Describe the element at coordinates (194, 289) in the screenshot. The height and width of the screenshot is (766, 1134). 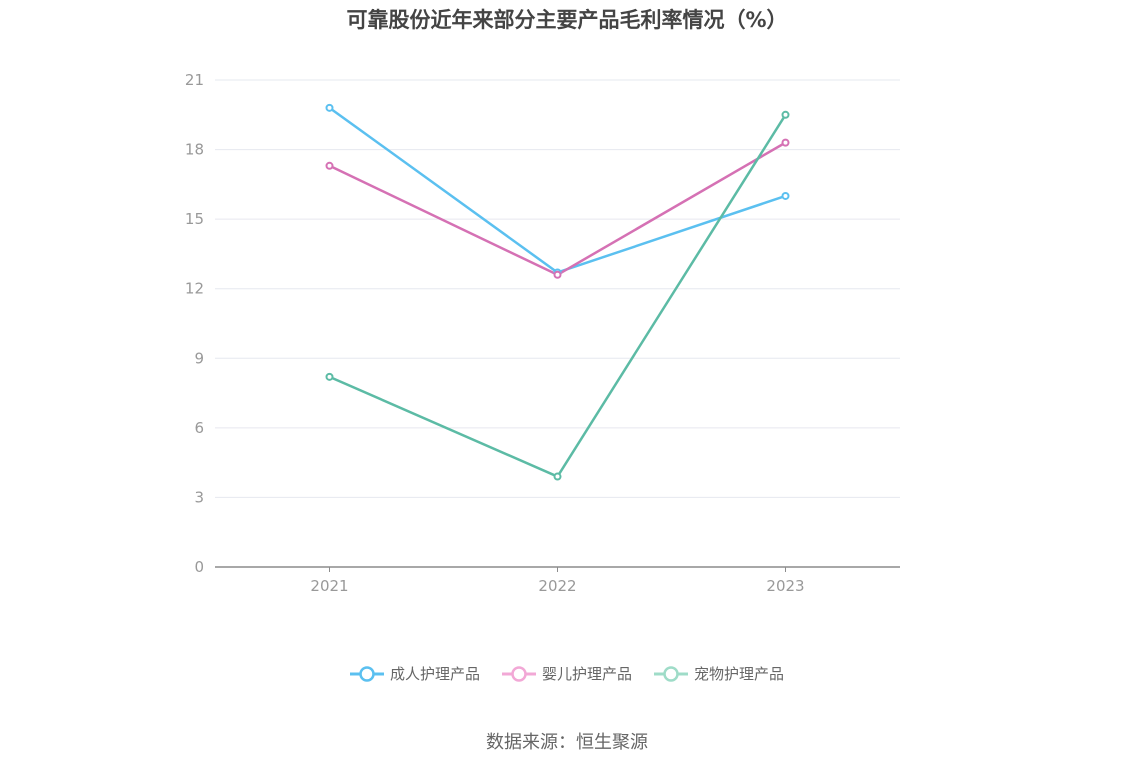
I see `y-tick-label: 12` at that location.